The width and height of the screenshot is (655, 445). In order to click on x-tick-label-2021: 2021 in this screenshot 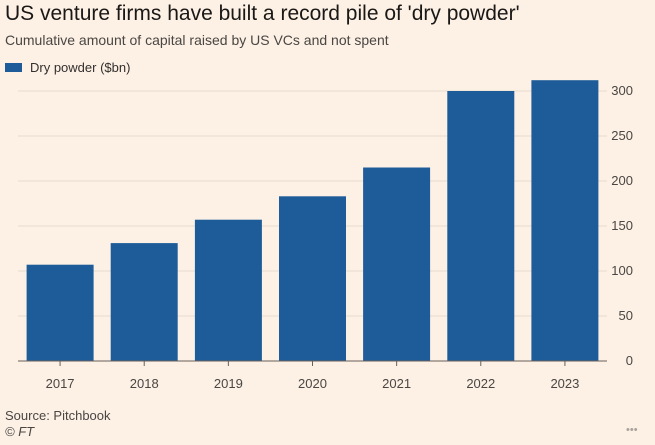, I will do `click(396, 383)`.